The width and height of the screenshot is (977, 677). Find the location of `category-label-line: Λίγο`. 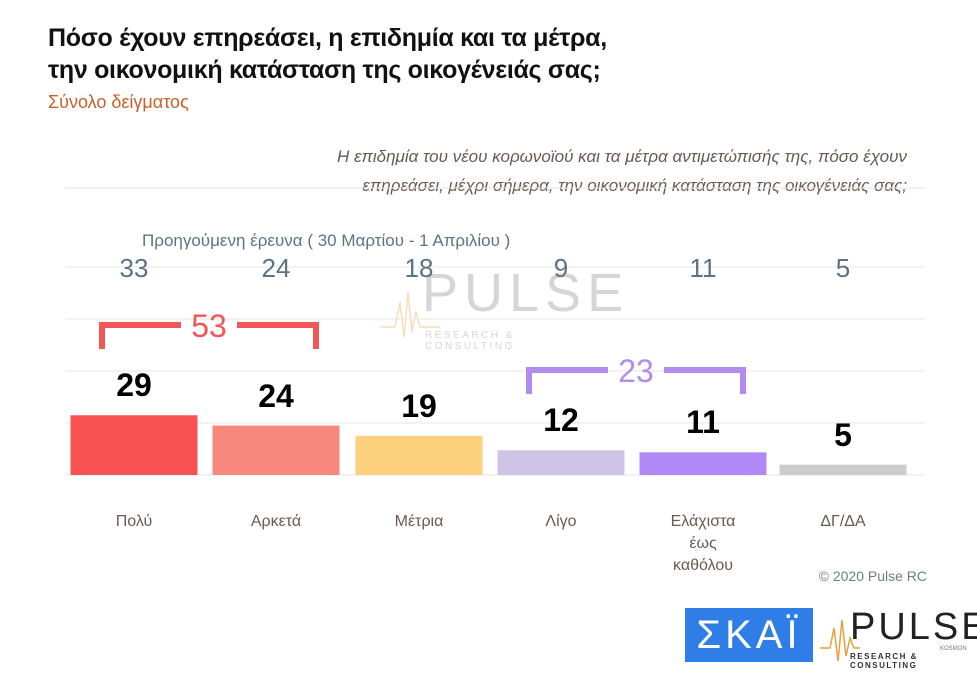

category-label-line: Λίγο is located at coordinates (561, 521).